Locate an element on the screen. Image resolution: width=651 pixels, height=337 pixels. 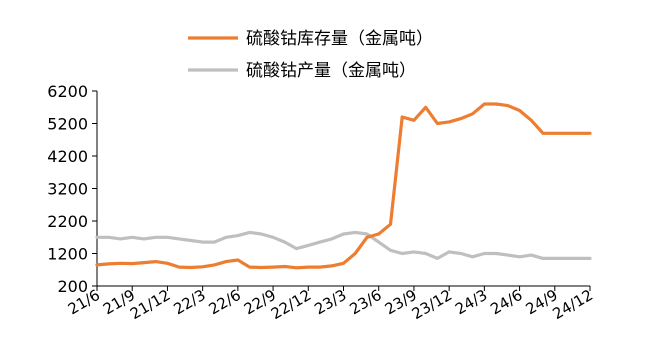
legend-label: 硫酸钴产量（金属吨） is located at coordinates (331, 71).